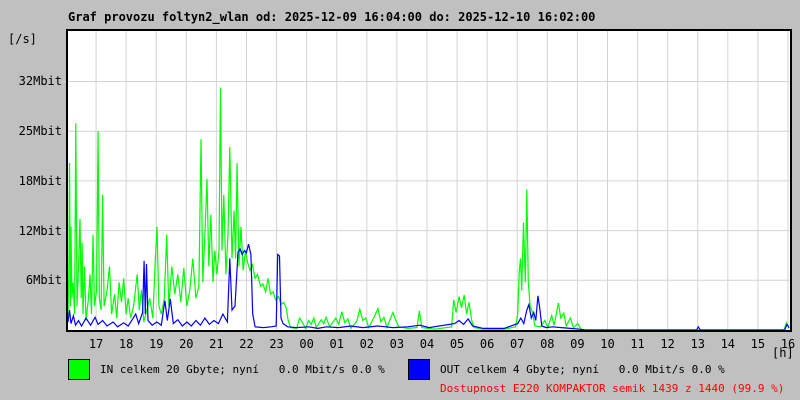 The height and width of the screenshot is (400, 800). Describe the element at coordinates (547, 344) in the screenshot. I see `x-tick-label: 08` at that location.